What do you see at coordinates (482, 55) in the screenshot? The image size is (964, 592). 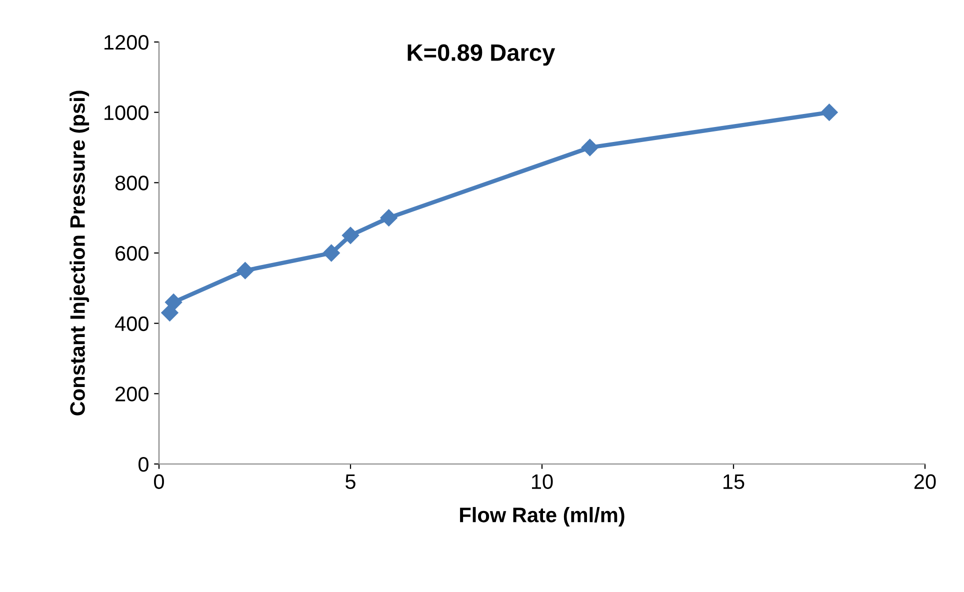 I see `annotation: K=0.89 Darcy` at bounding box center [482, 55].